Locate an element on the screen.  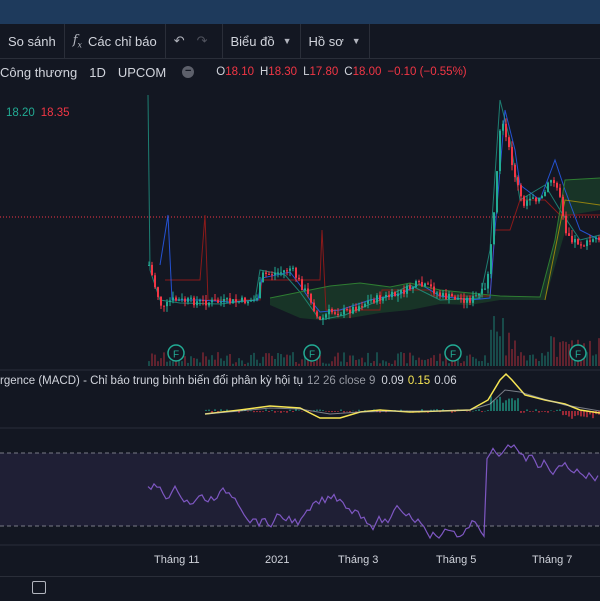
collapse-icon: − is located at coordinates (188, 72).